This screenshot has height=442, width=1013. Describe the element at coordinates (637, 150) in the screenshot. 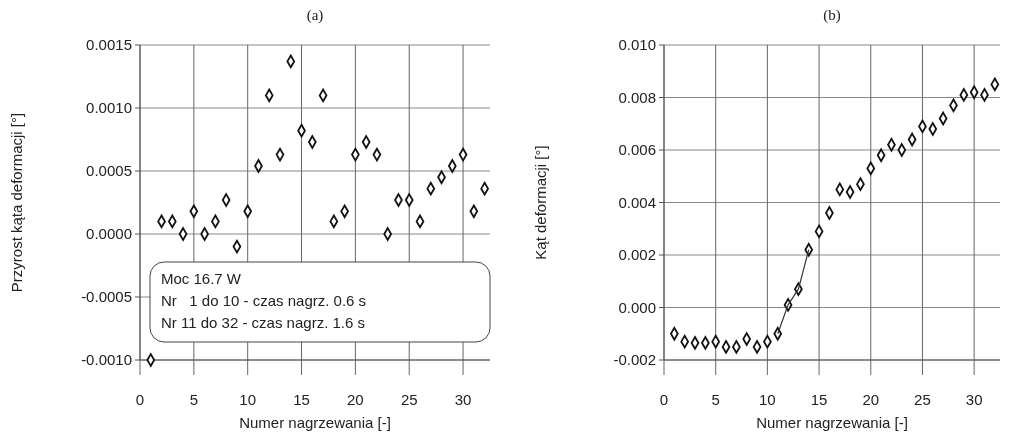

I see `y-tick-label: 0.006` at that location.